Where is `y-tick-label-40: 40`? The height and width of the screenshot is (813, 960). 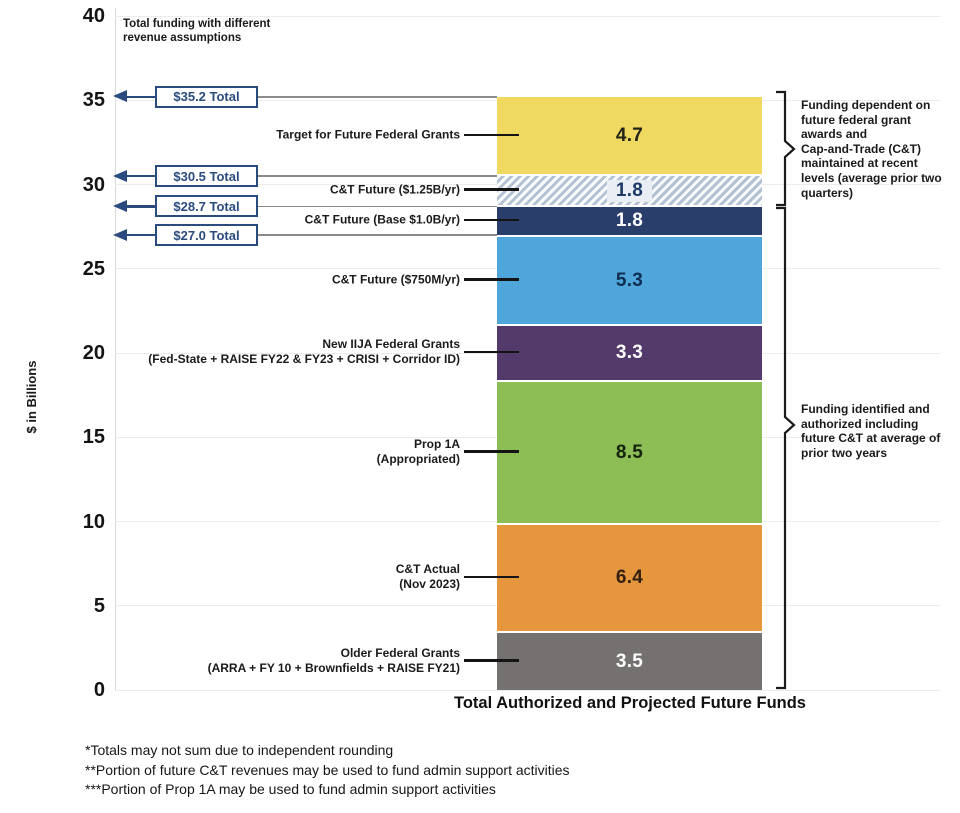 y-tick-label-40: 40 is located at coordinates (93, 16).